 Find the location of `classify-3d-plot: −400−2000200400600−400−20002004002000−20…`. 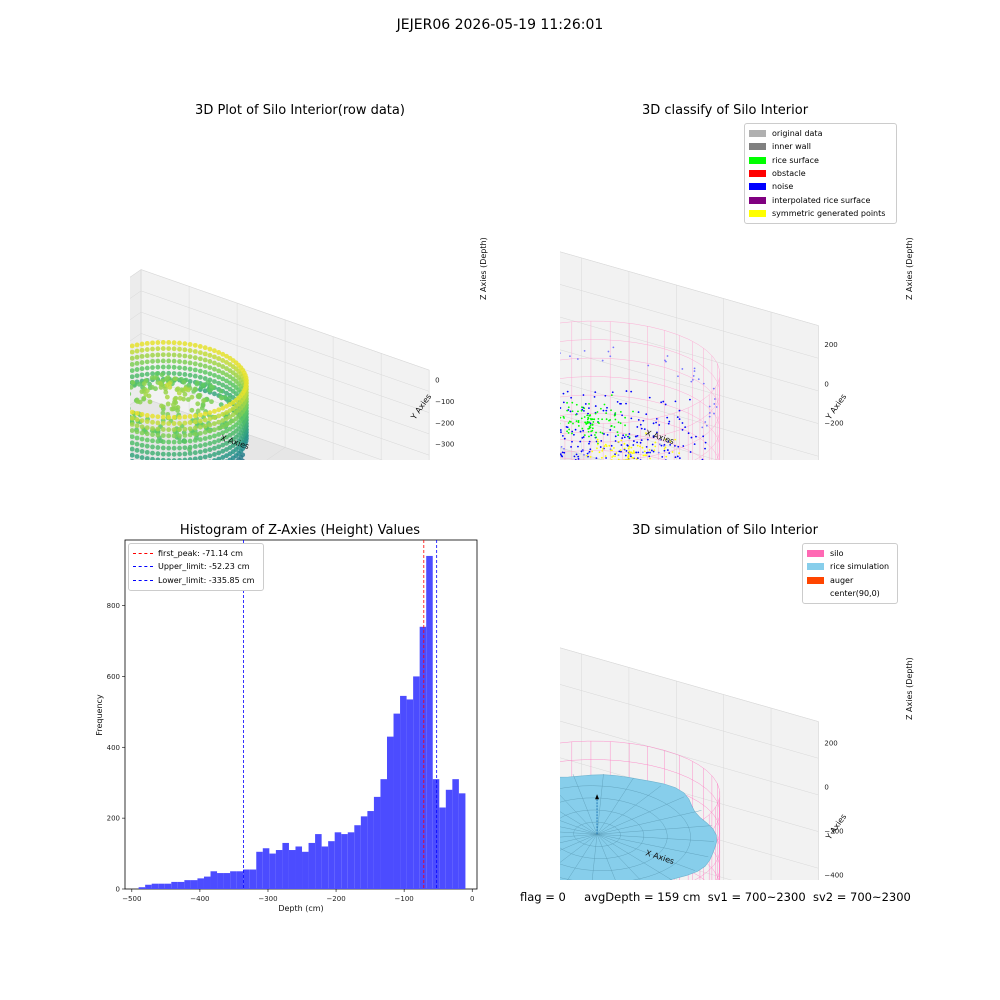

classify-3d-plot: −400−2000200400600−400−20002004002000−20… is located at coordinates (737, 348).